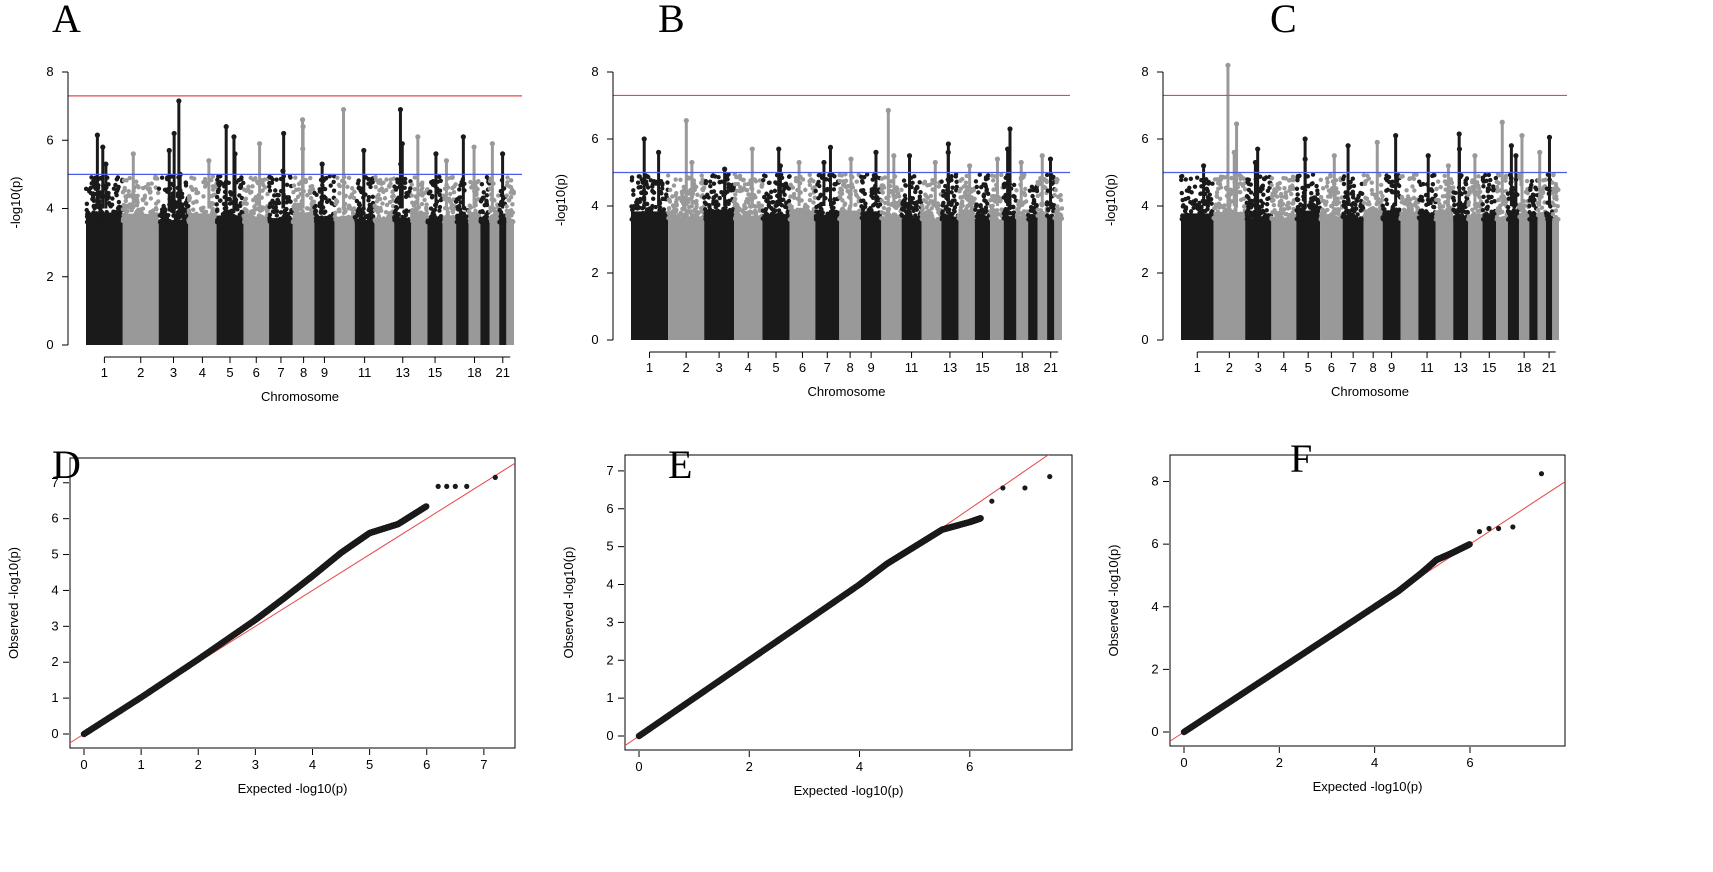 The image size is (1713, 872). Describe the element at coordinates (229, 372) in the screenshot. I see `x-tick-label: 5` at that location.